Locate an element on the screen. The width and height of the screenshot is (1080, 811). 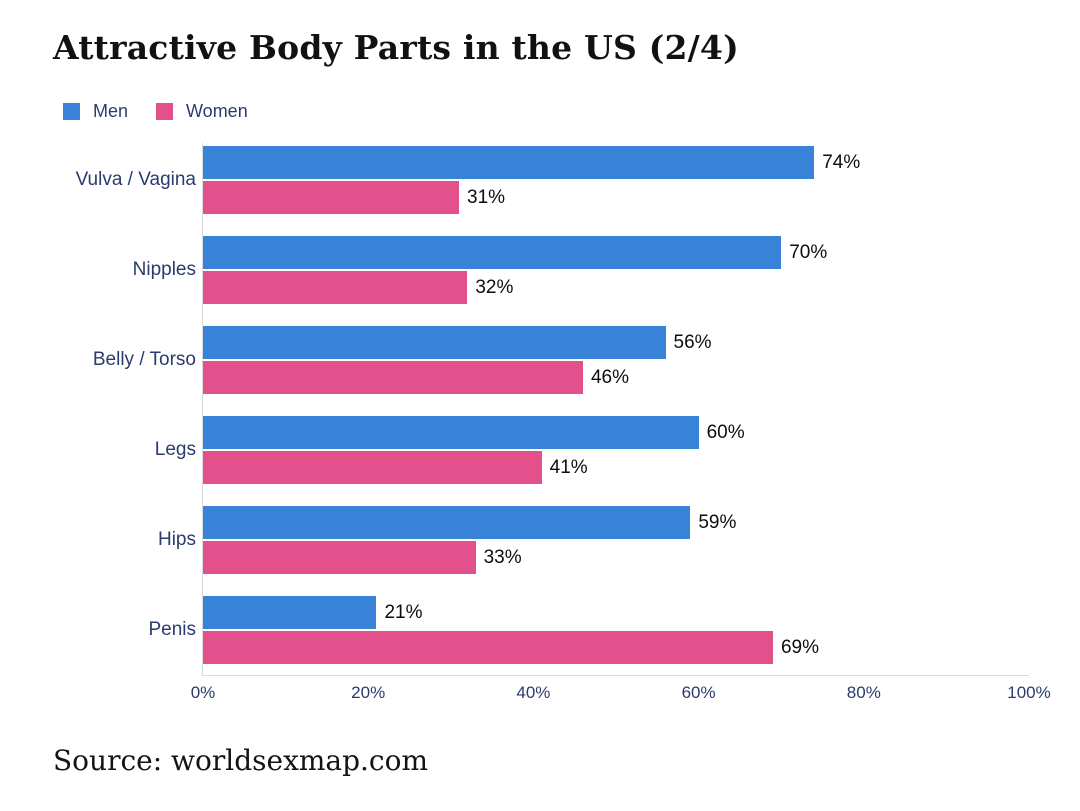
category-label: Penis is located at coordinates (172, 629).